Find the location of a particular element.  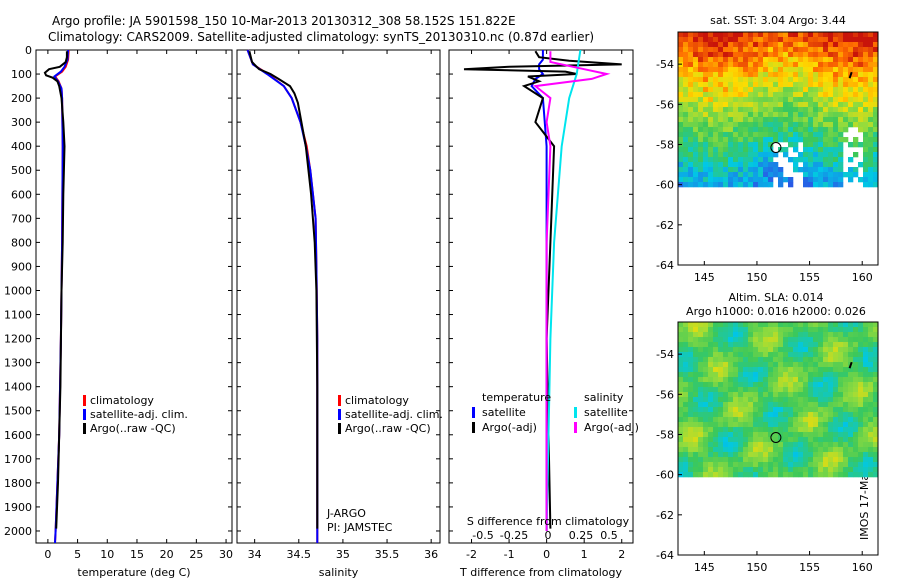

series-line-salinity-argo-adj- is located at coordinates (571, 291).